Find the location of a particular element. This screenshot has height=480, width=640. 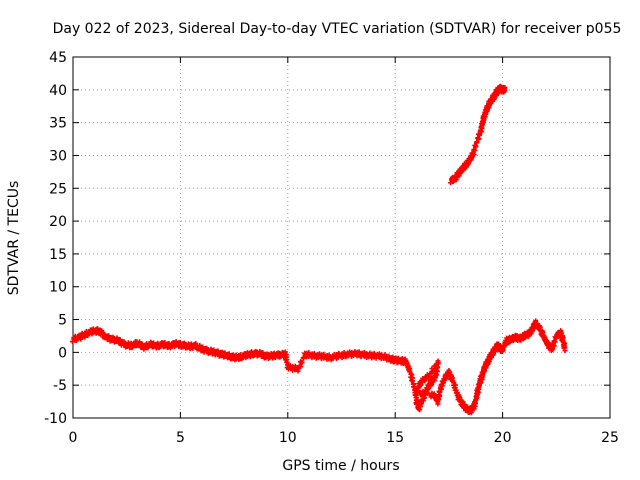

x-tick-label: 20 is located at coordinates (503, 438).